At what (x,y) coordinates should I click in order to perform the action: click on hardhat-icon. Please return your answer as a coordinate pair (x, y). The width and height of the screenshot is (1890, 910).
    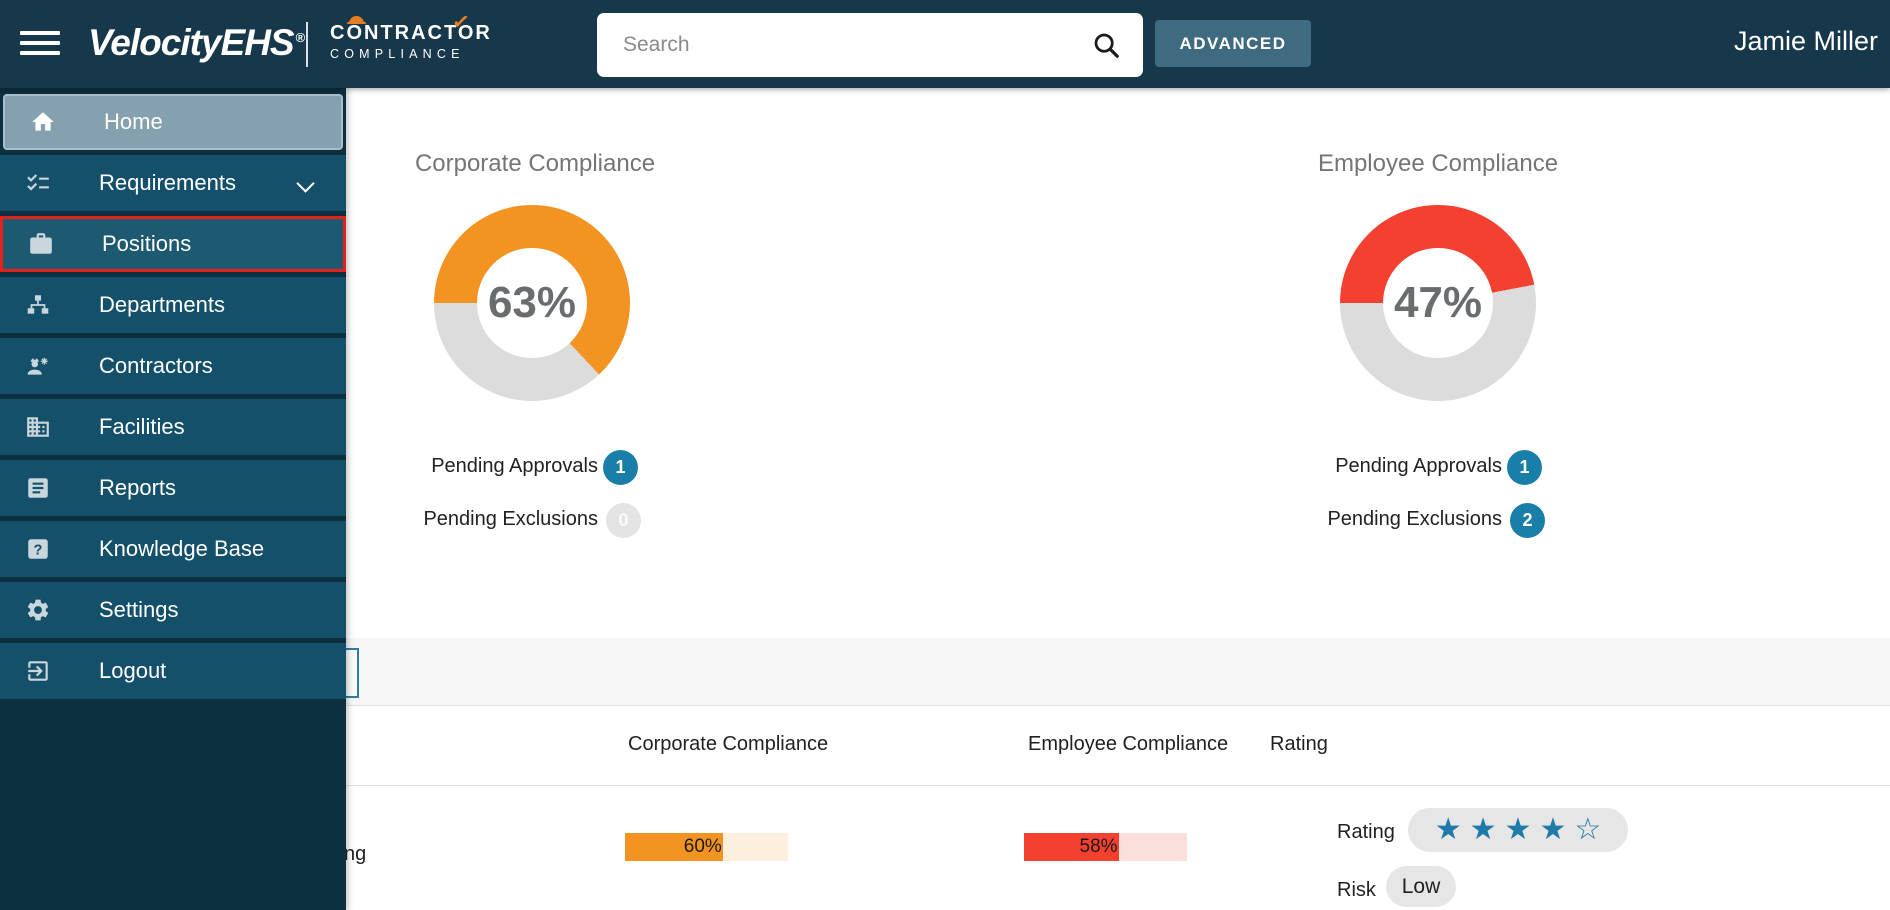
    Looking at the image, I should click on (356, 20).